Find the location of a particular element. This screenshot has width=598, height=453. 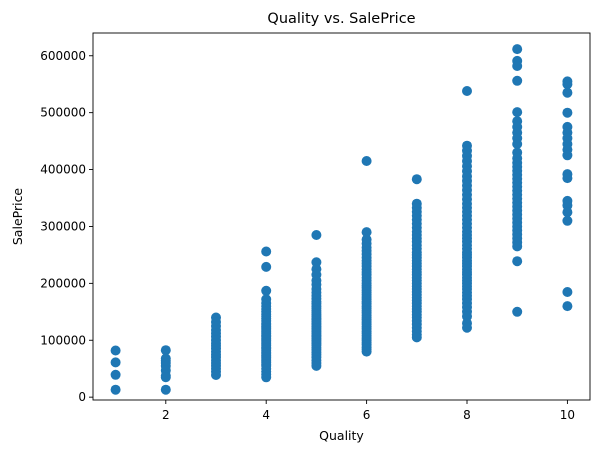

y-tick-label: 100000 is located at coordinates (63, 340).